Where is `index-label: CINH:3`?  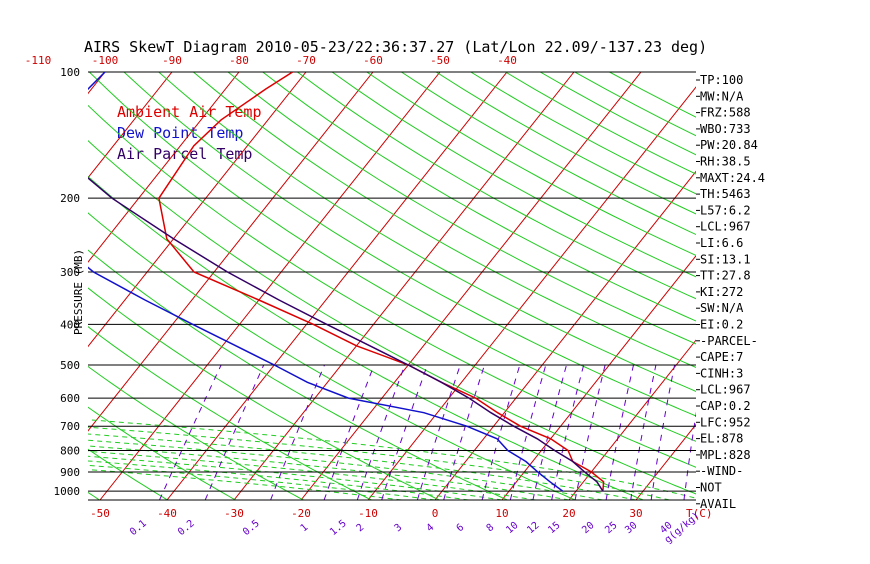 index-label: CINH:3 is located at coordinates (721, 373).